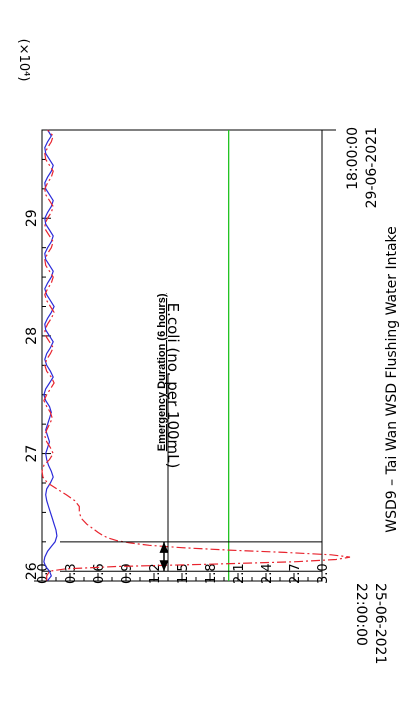 This screenshot has width=411, height=713. What do you see at coordinates (183, 573) in the screenshot?
I see `y-tick-label: 1.5` at bounding box center [183, 573].